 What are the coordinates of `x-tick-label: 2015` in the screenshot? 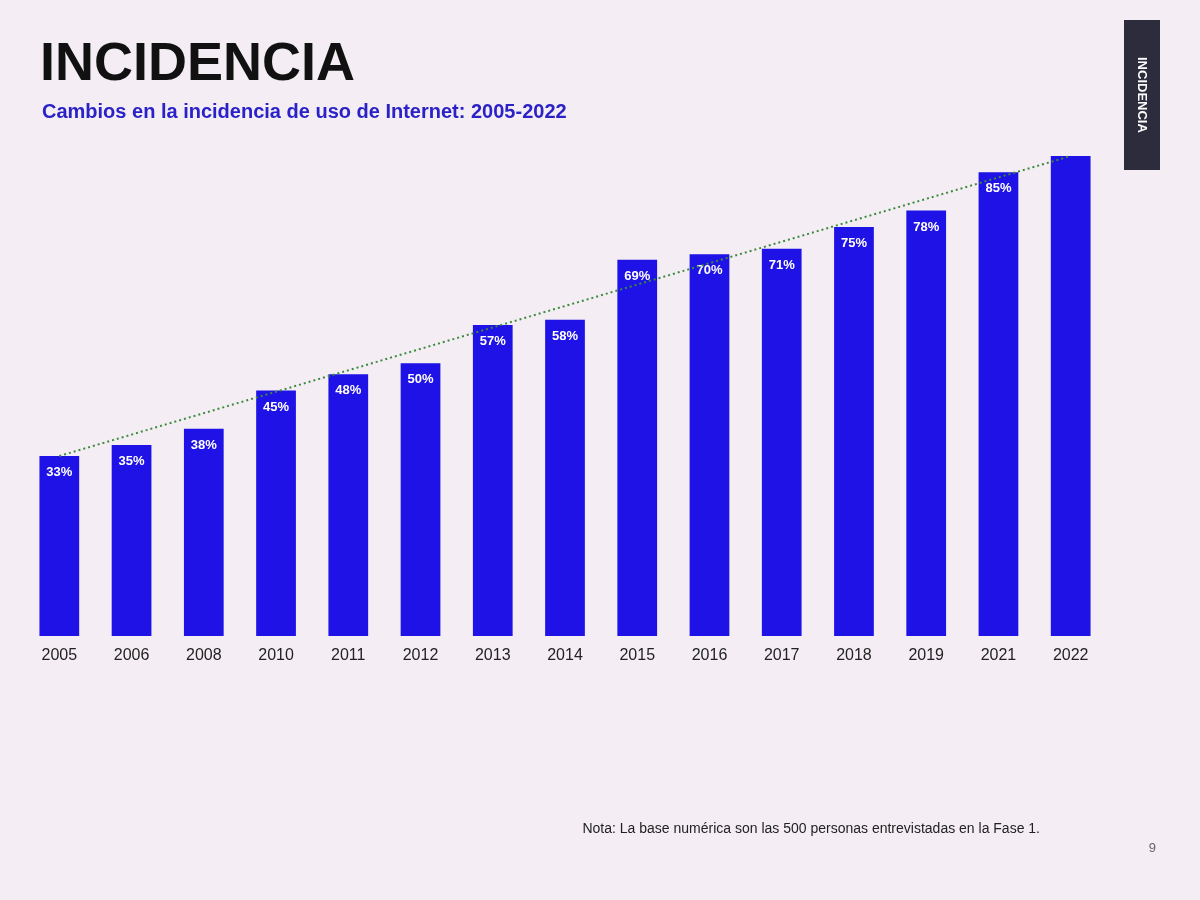 It's located at (637, 654).